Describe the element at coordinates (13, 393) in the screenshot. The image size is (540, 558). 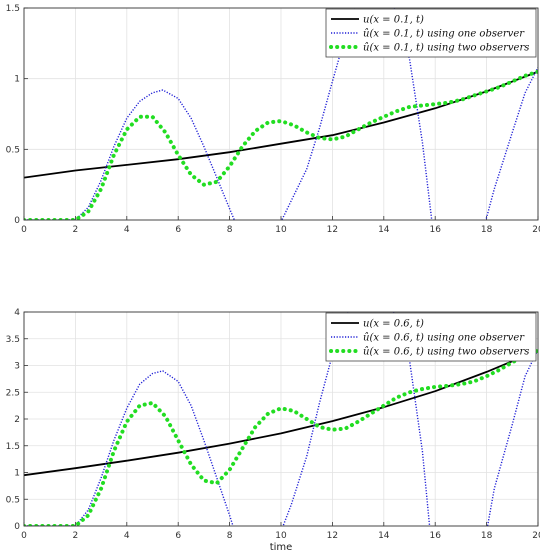
I see `y-tick-label: 2.5` at that location.